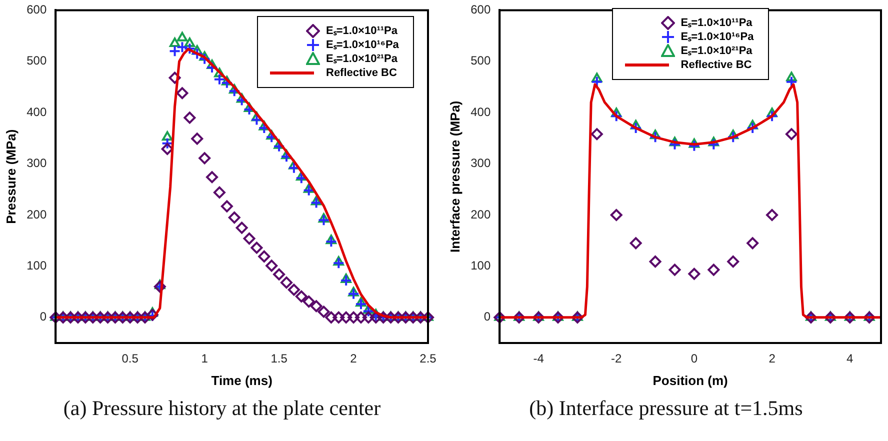  Describe the element at coordinates (666, 408) in the screenshot. I see `text: (b) Interface pressure at t=1.5ms` at that location.